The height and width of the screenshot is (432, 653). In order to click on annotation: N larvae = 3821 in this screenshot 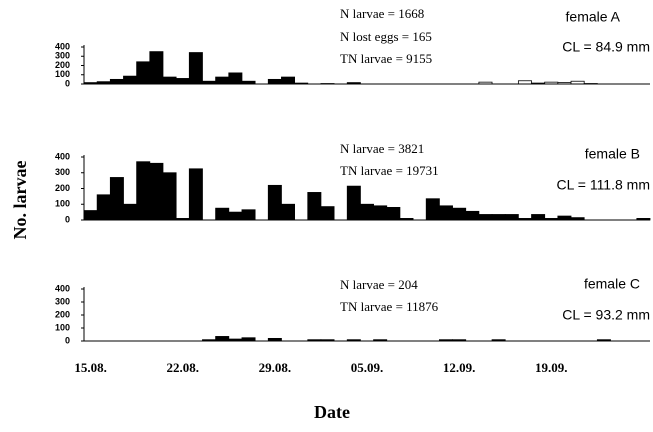, I will do `click(382, 148)`.